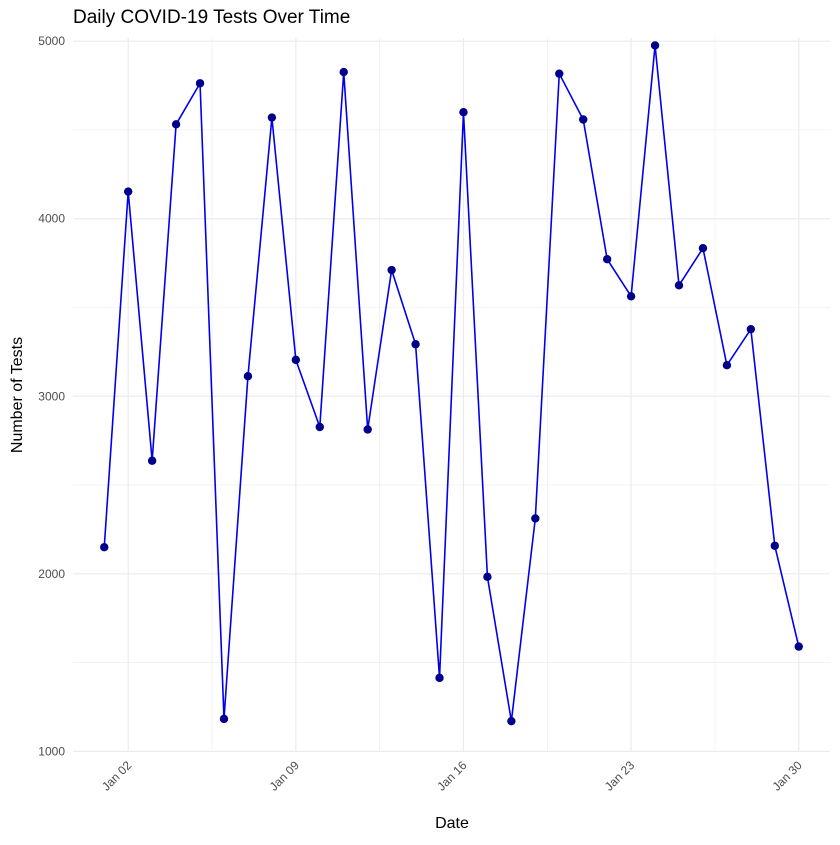 The image size is (840, 845). I want to click on y-tick-label: 3000, so click(51, 396).